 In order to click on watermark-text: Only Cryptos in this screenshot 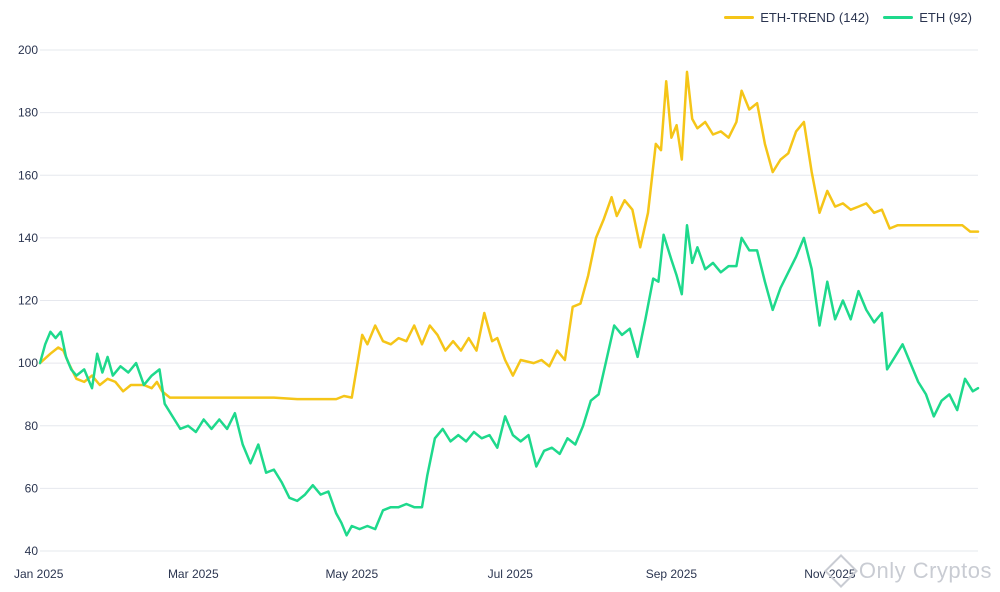, I will do `click(925, 570)`.